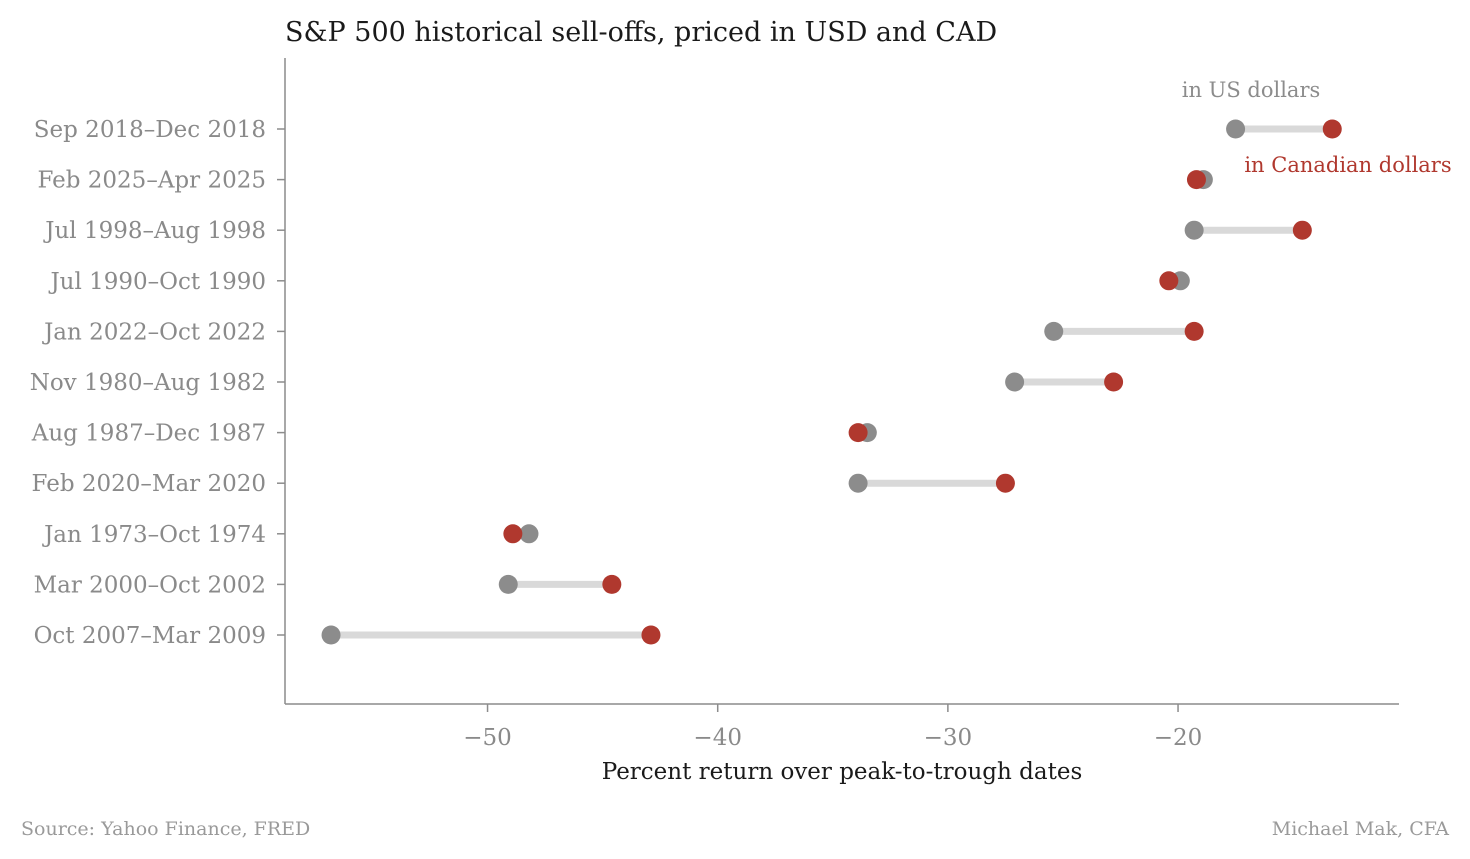  Describe the element at coordinates (148, 383) in the screenshot. I see `y-tick-label: Nov 1980–Aug 1982` at that location.